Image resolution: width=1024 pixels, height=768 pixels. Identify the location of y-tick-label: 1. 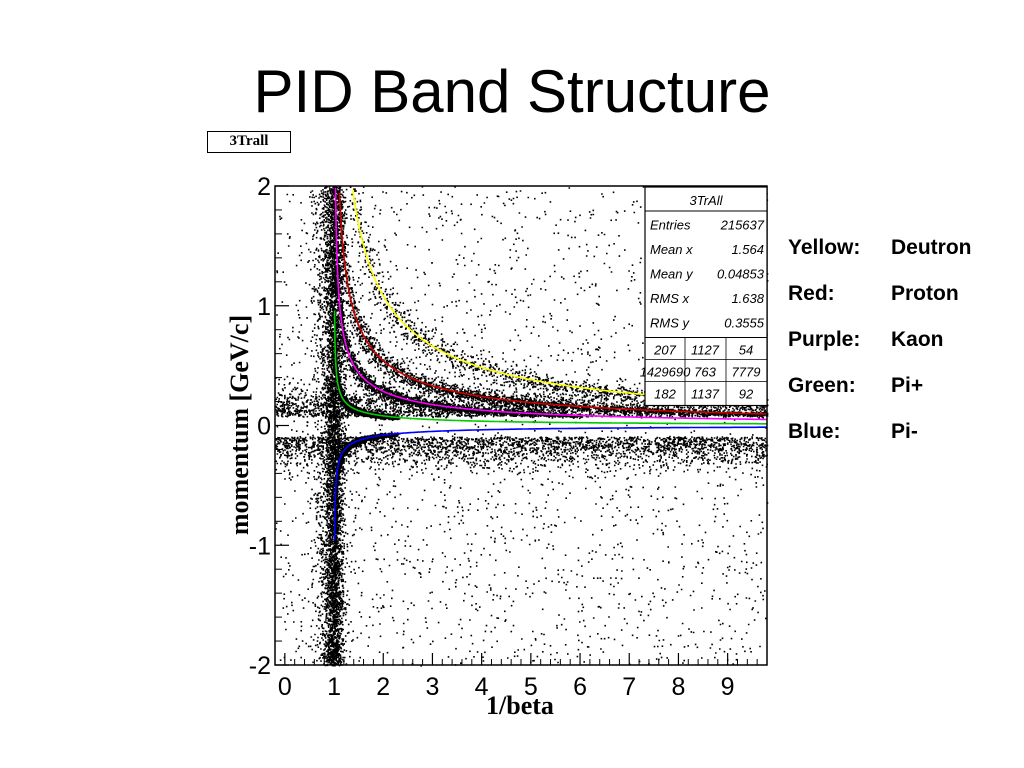
(264, 307).